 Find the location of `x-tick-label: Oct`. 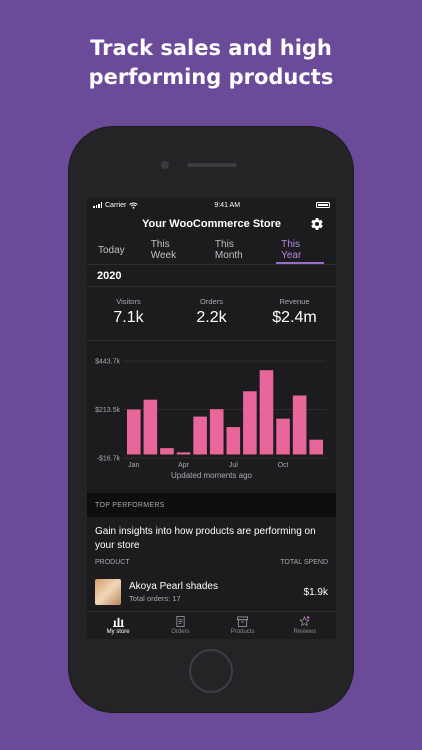

x-tick-label: Oct is located at coordinates (283, 465).